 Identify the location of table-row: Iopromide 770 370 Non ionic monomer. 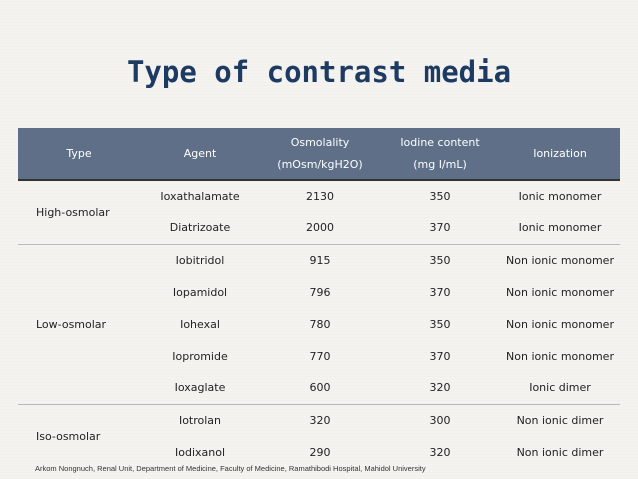
(319, 356).